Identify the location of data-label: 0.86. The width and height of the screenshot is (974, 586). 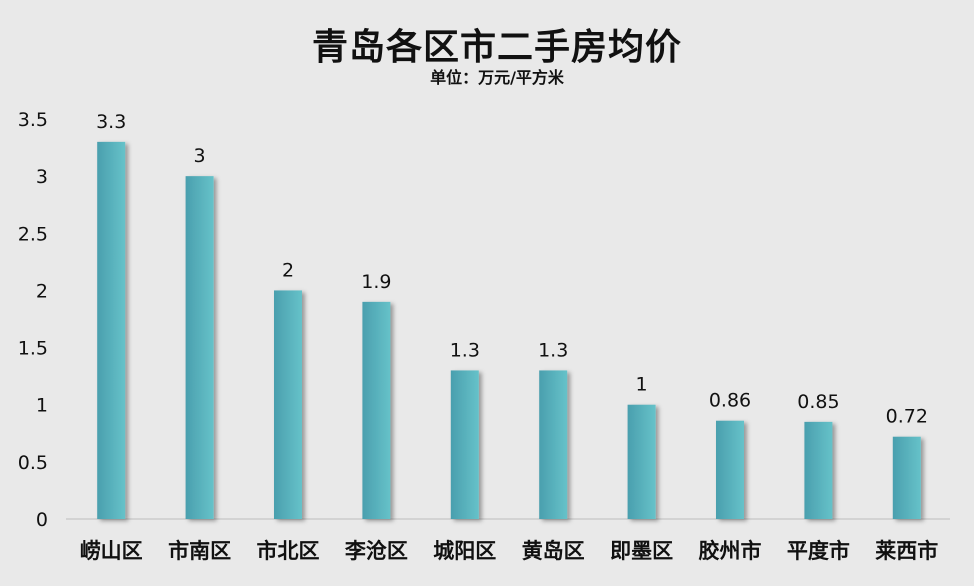
(730, 401).